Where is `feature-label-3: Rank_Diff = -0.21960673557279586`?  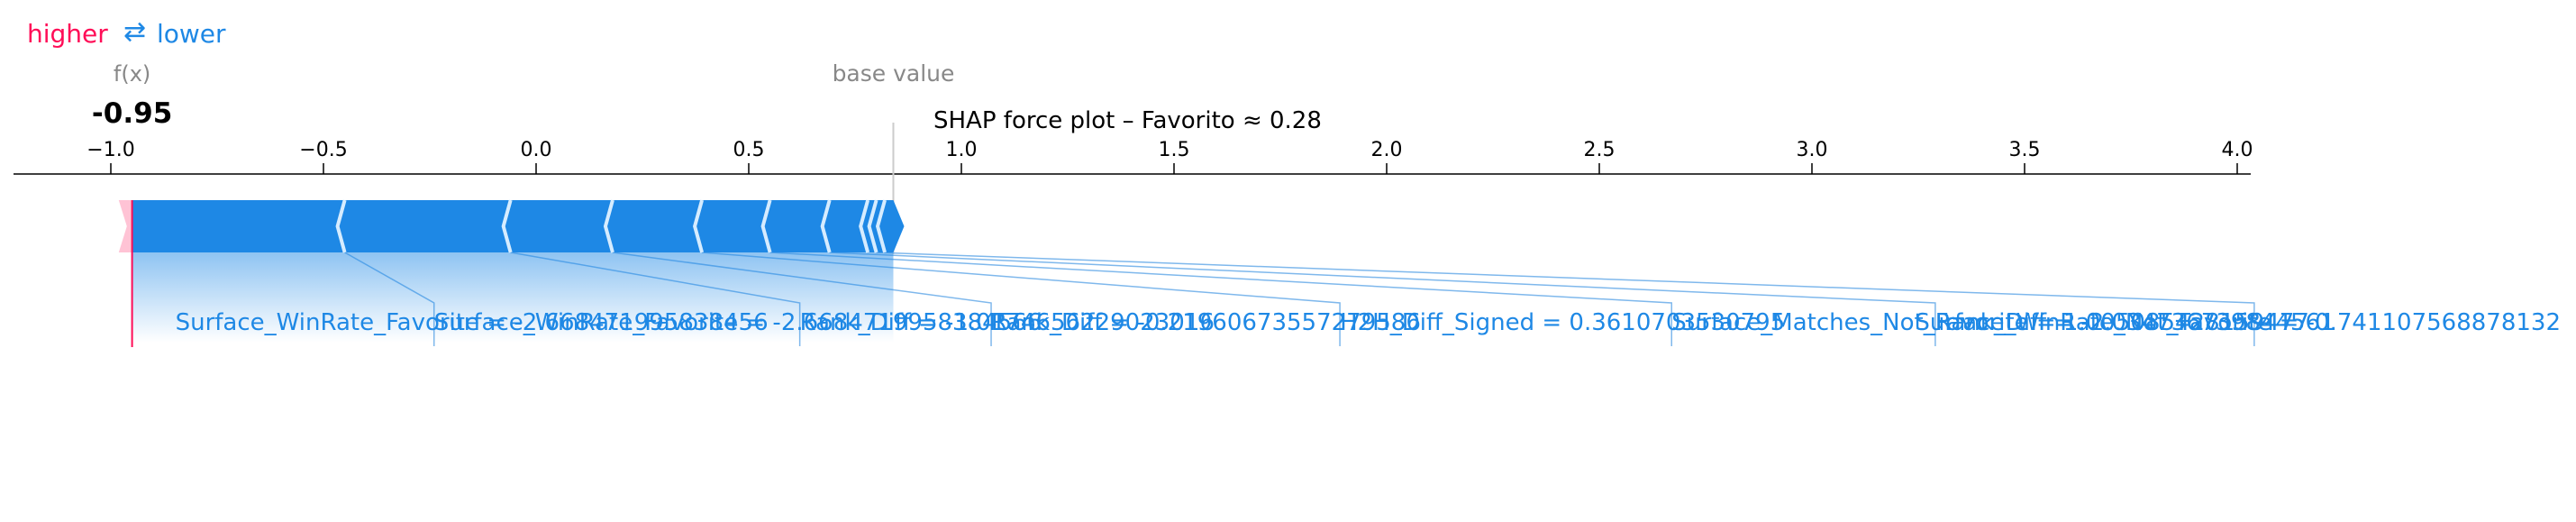 feature-label-3: Rank_Diff = -0.21960673557279586 is located at coordinates (1206, 322).